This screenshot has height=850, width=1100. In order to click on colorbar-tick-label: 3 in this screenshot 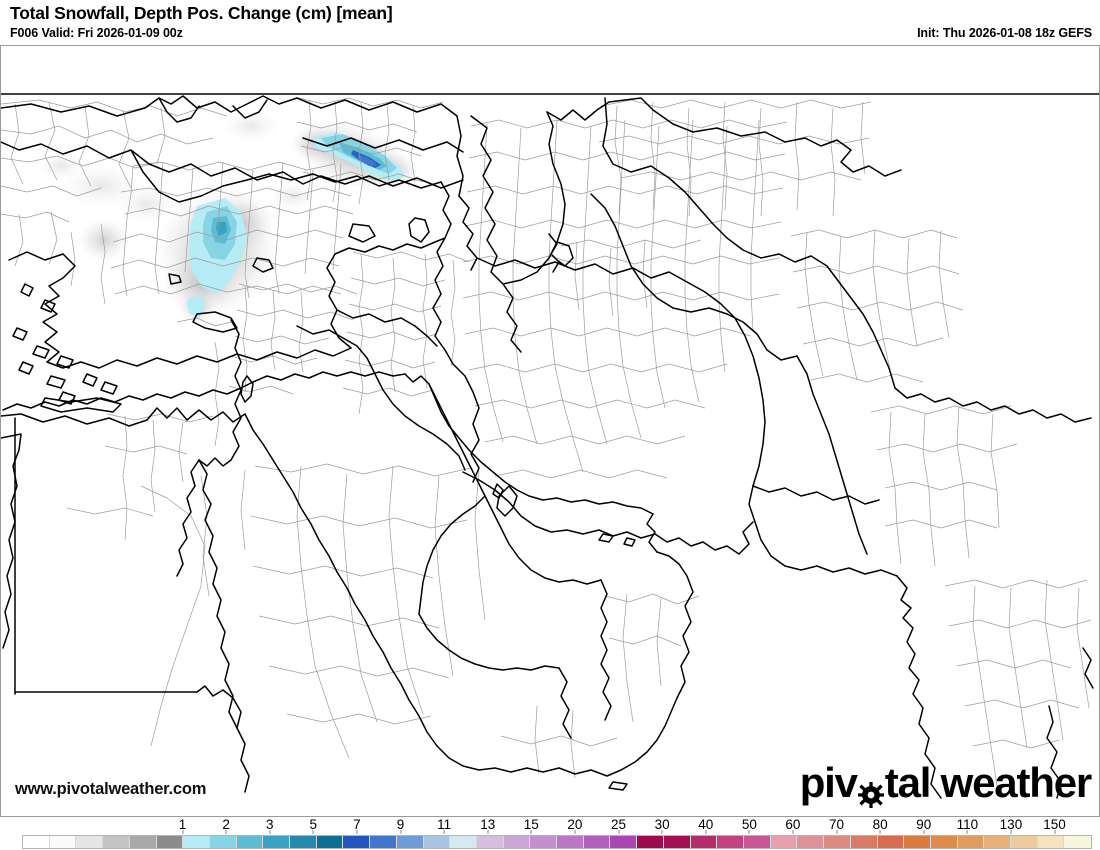, I will do `click(269, 824)`.